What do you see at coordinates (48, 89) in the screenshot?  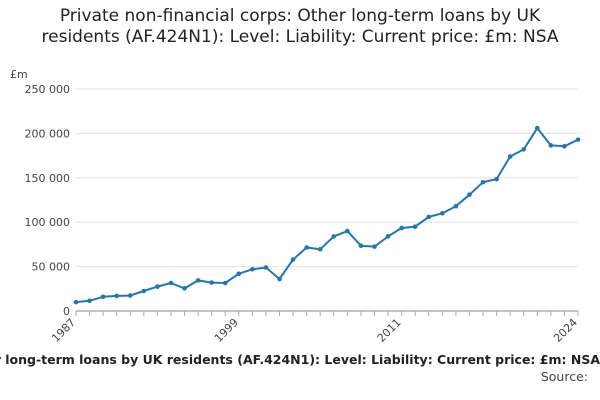 I see `y-tick-label: 250 000` at bounding box center [48, 89].